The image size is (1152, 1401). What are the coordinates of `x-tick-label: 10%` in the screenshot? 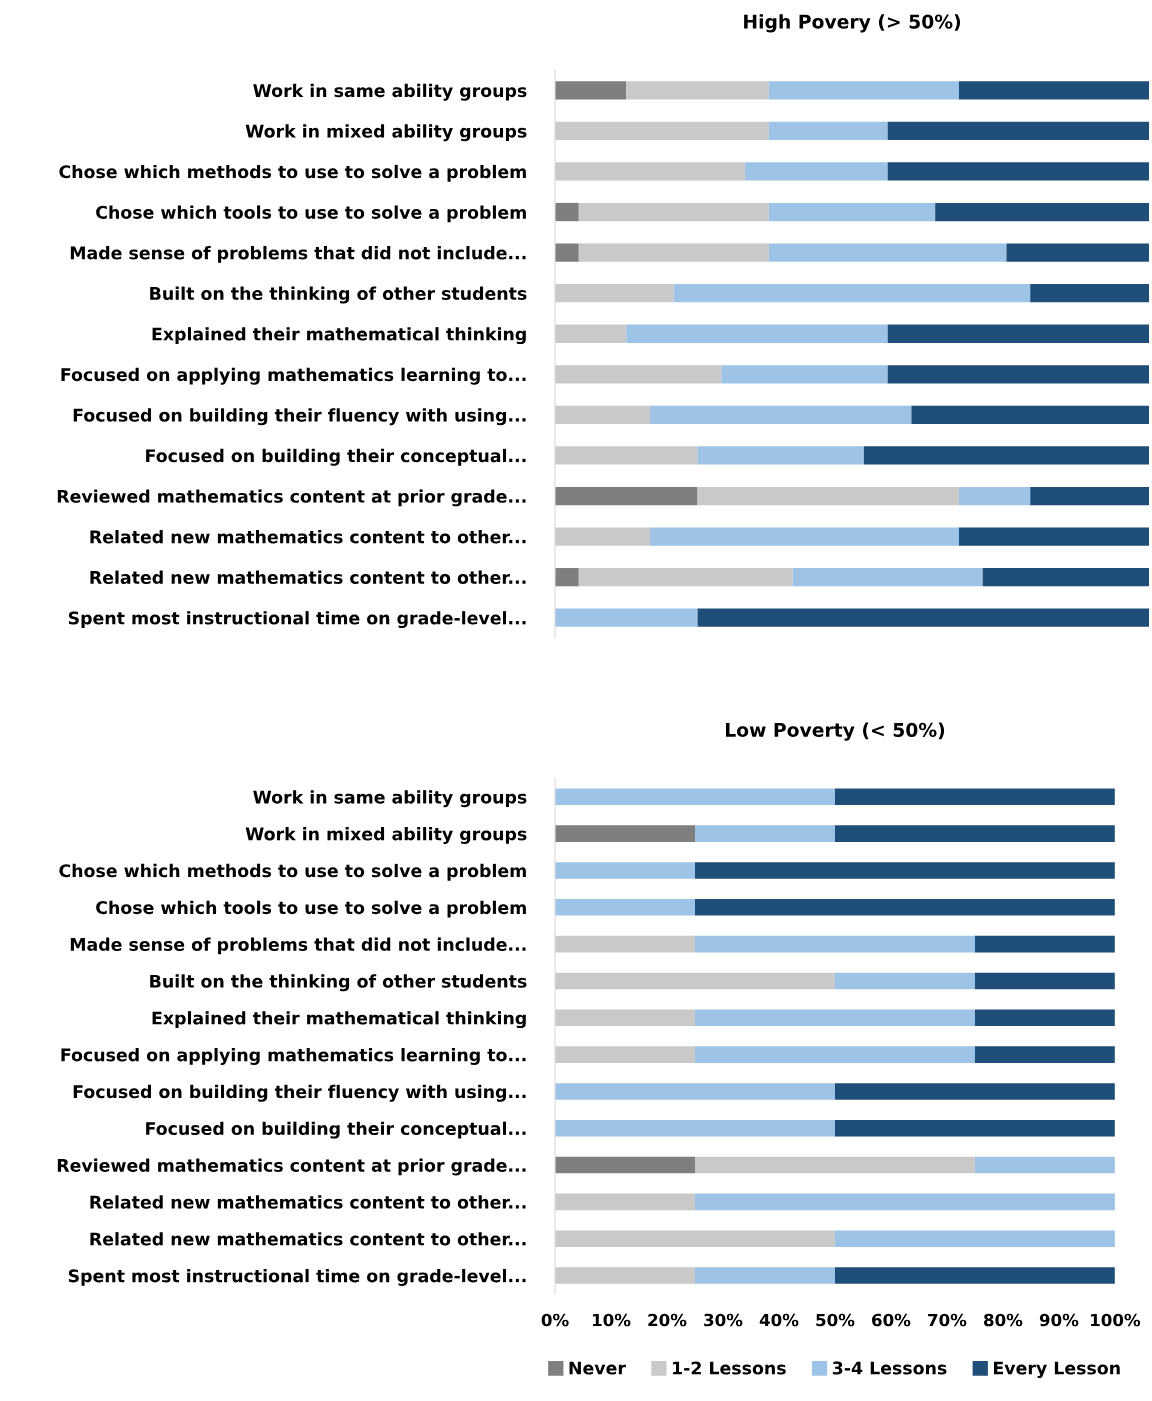 It's located at (611, 1320).